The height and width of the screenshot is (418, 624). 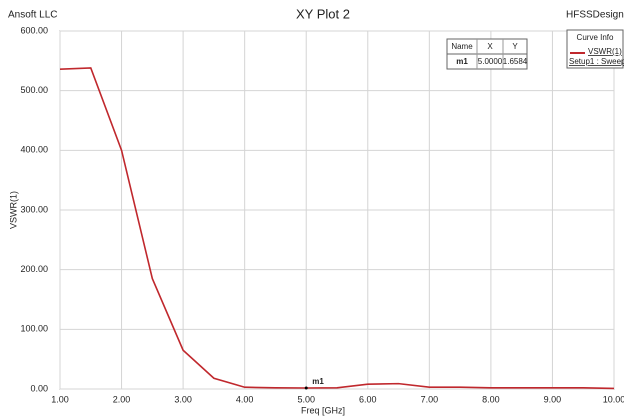 What do you see at coordinates (183, 399) in the screenshot?
I see `x-tick-label: 3.00` at bounding box center [183, 399].